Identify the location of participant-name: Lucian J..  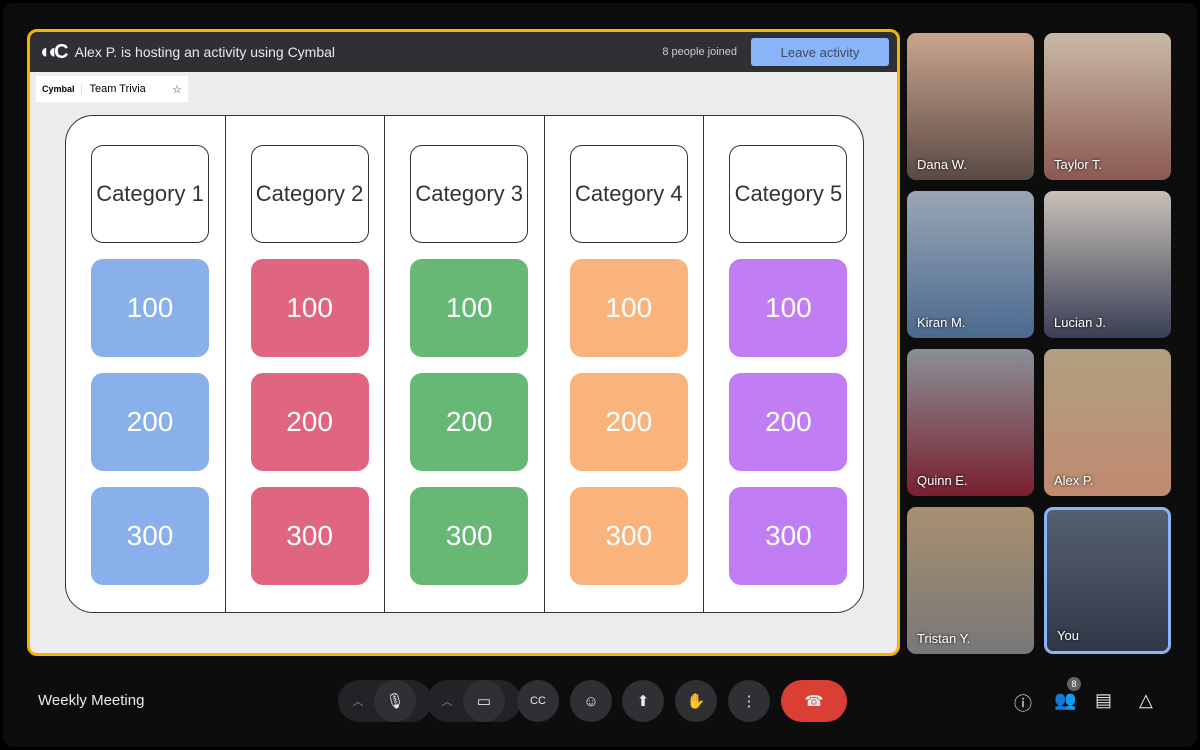
(1080, 322).